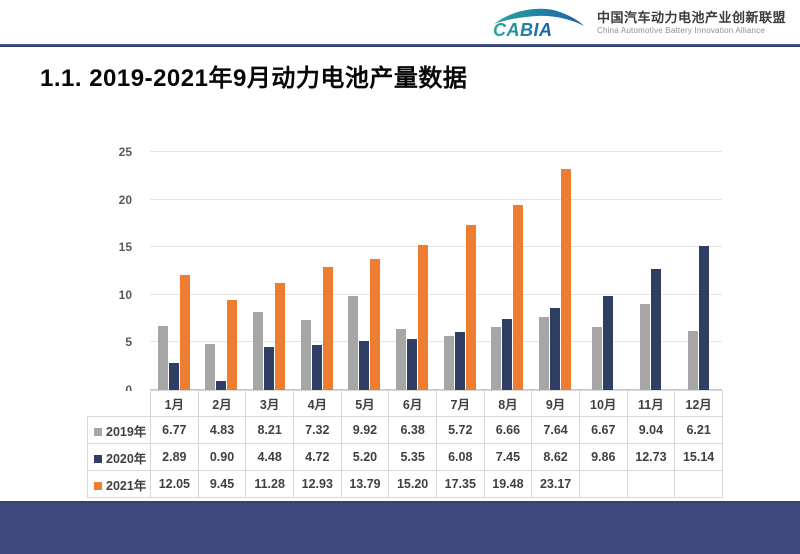 This screenshot has width=800, height=554. I want to click on bar-2019年-3月, so click(258, 350).